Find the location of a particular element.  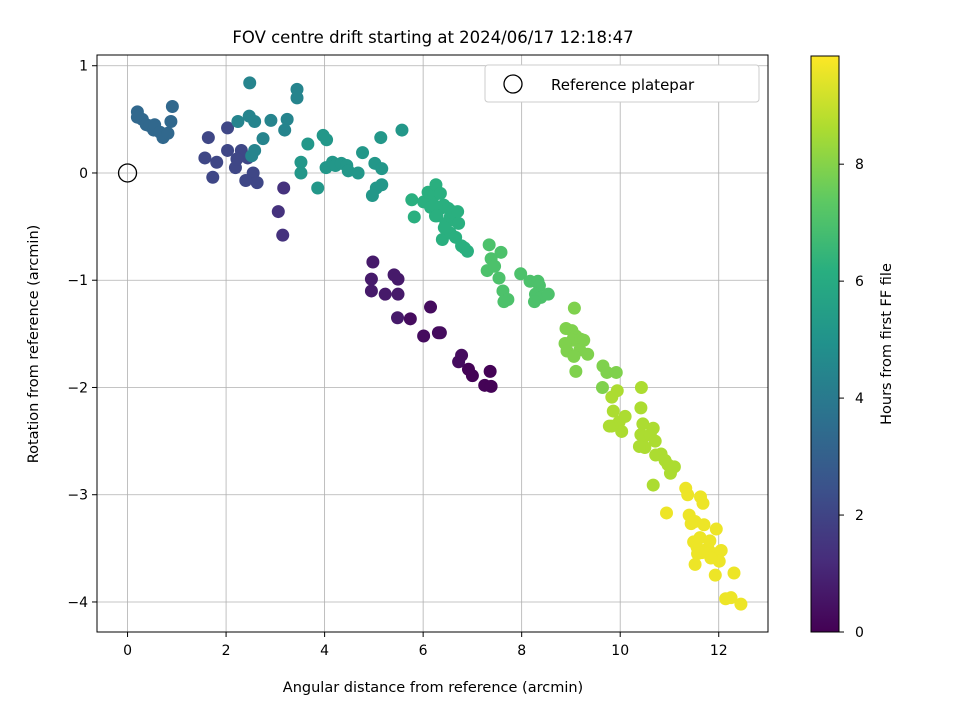

colorbar: 0 2 4 6 8 Hours from first FF file is located at coordinates (852, 348).